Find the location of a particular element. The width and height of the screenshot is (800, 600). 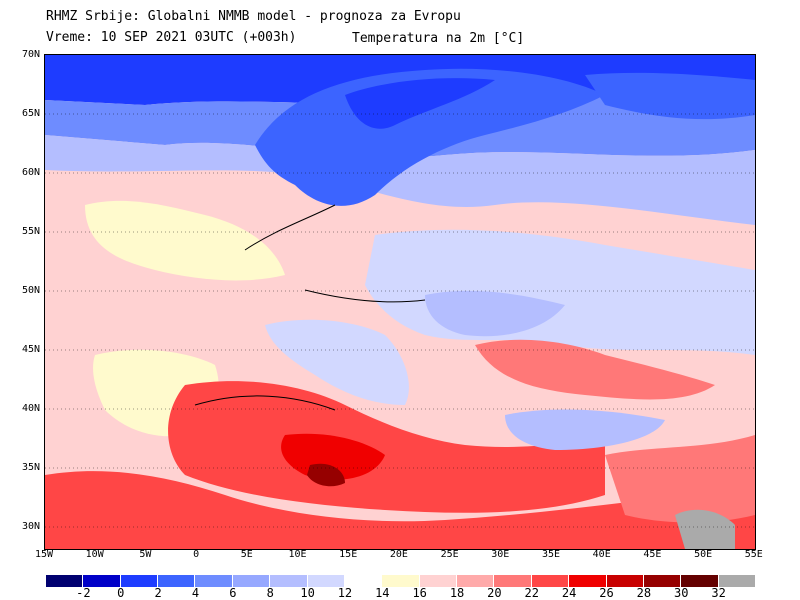

legend-label: 12 is located at coordinates (345, 593).